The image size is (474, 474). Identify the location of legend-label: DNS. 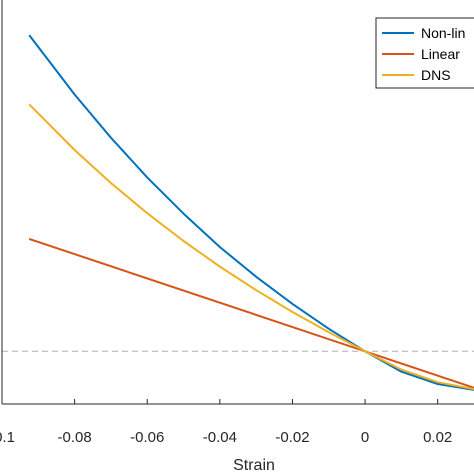
(436, 75).